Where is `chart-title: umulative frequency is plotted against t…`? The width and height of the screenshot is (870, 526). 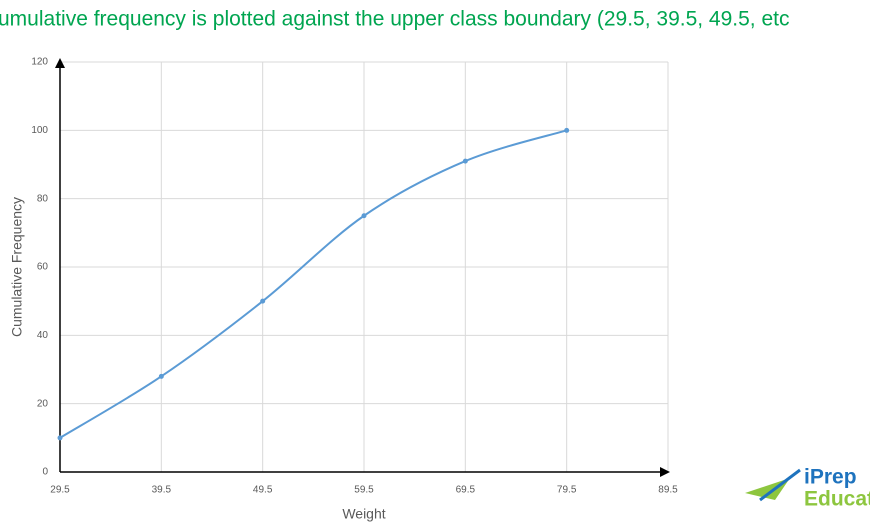
chart-title: umulative frequency is plotted against t… is located at coordinates (395, 19).